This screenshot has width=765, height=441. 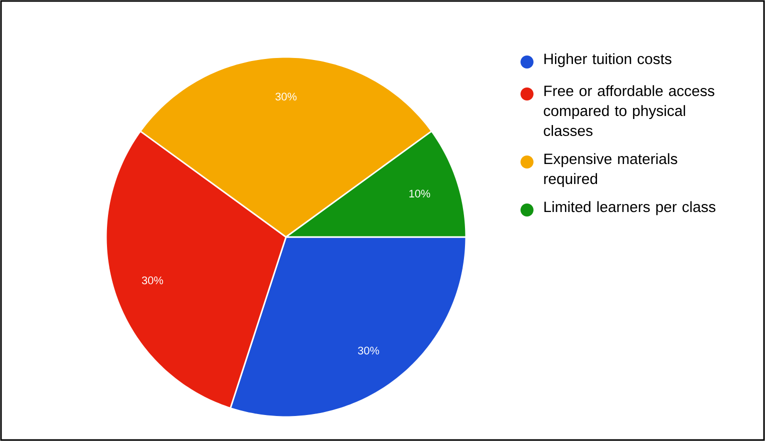 What do you see at coordinates (419, 194) in the screenshot?
I see `data-label: 10%` at bounding box center [419, 194].